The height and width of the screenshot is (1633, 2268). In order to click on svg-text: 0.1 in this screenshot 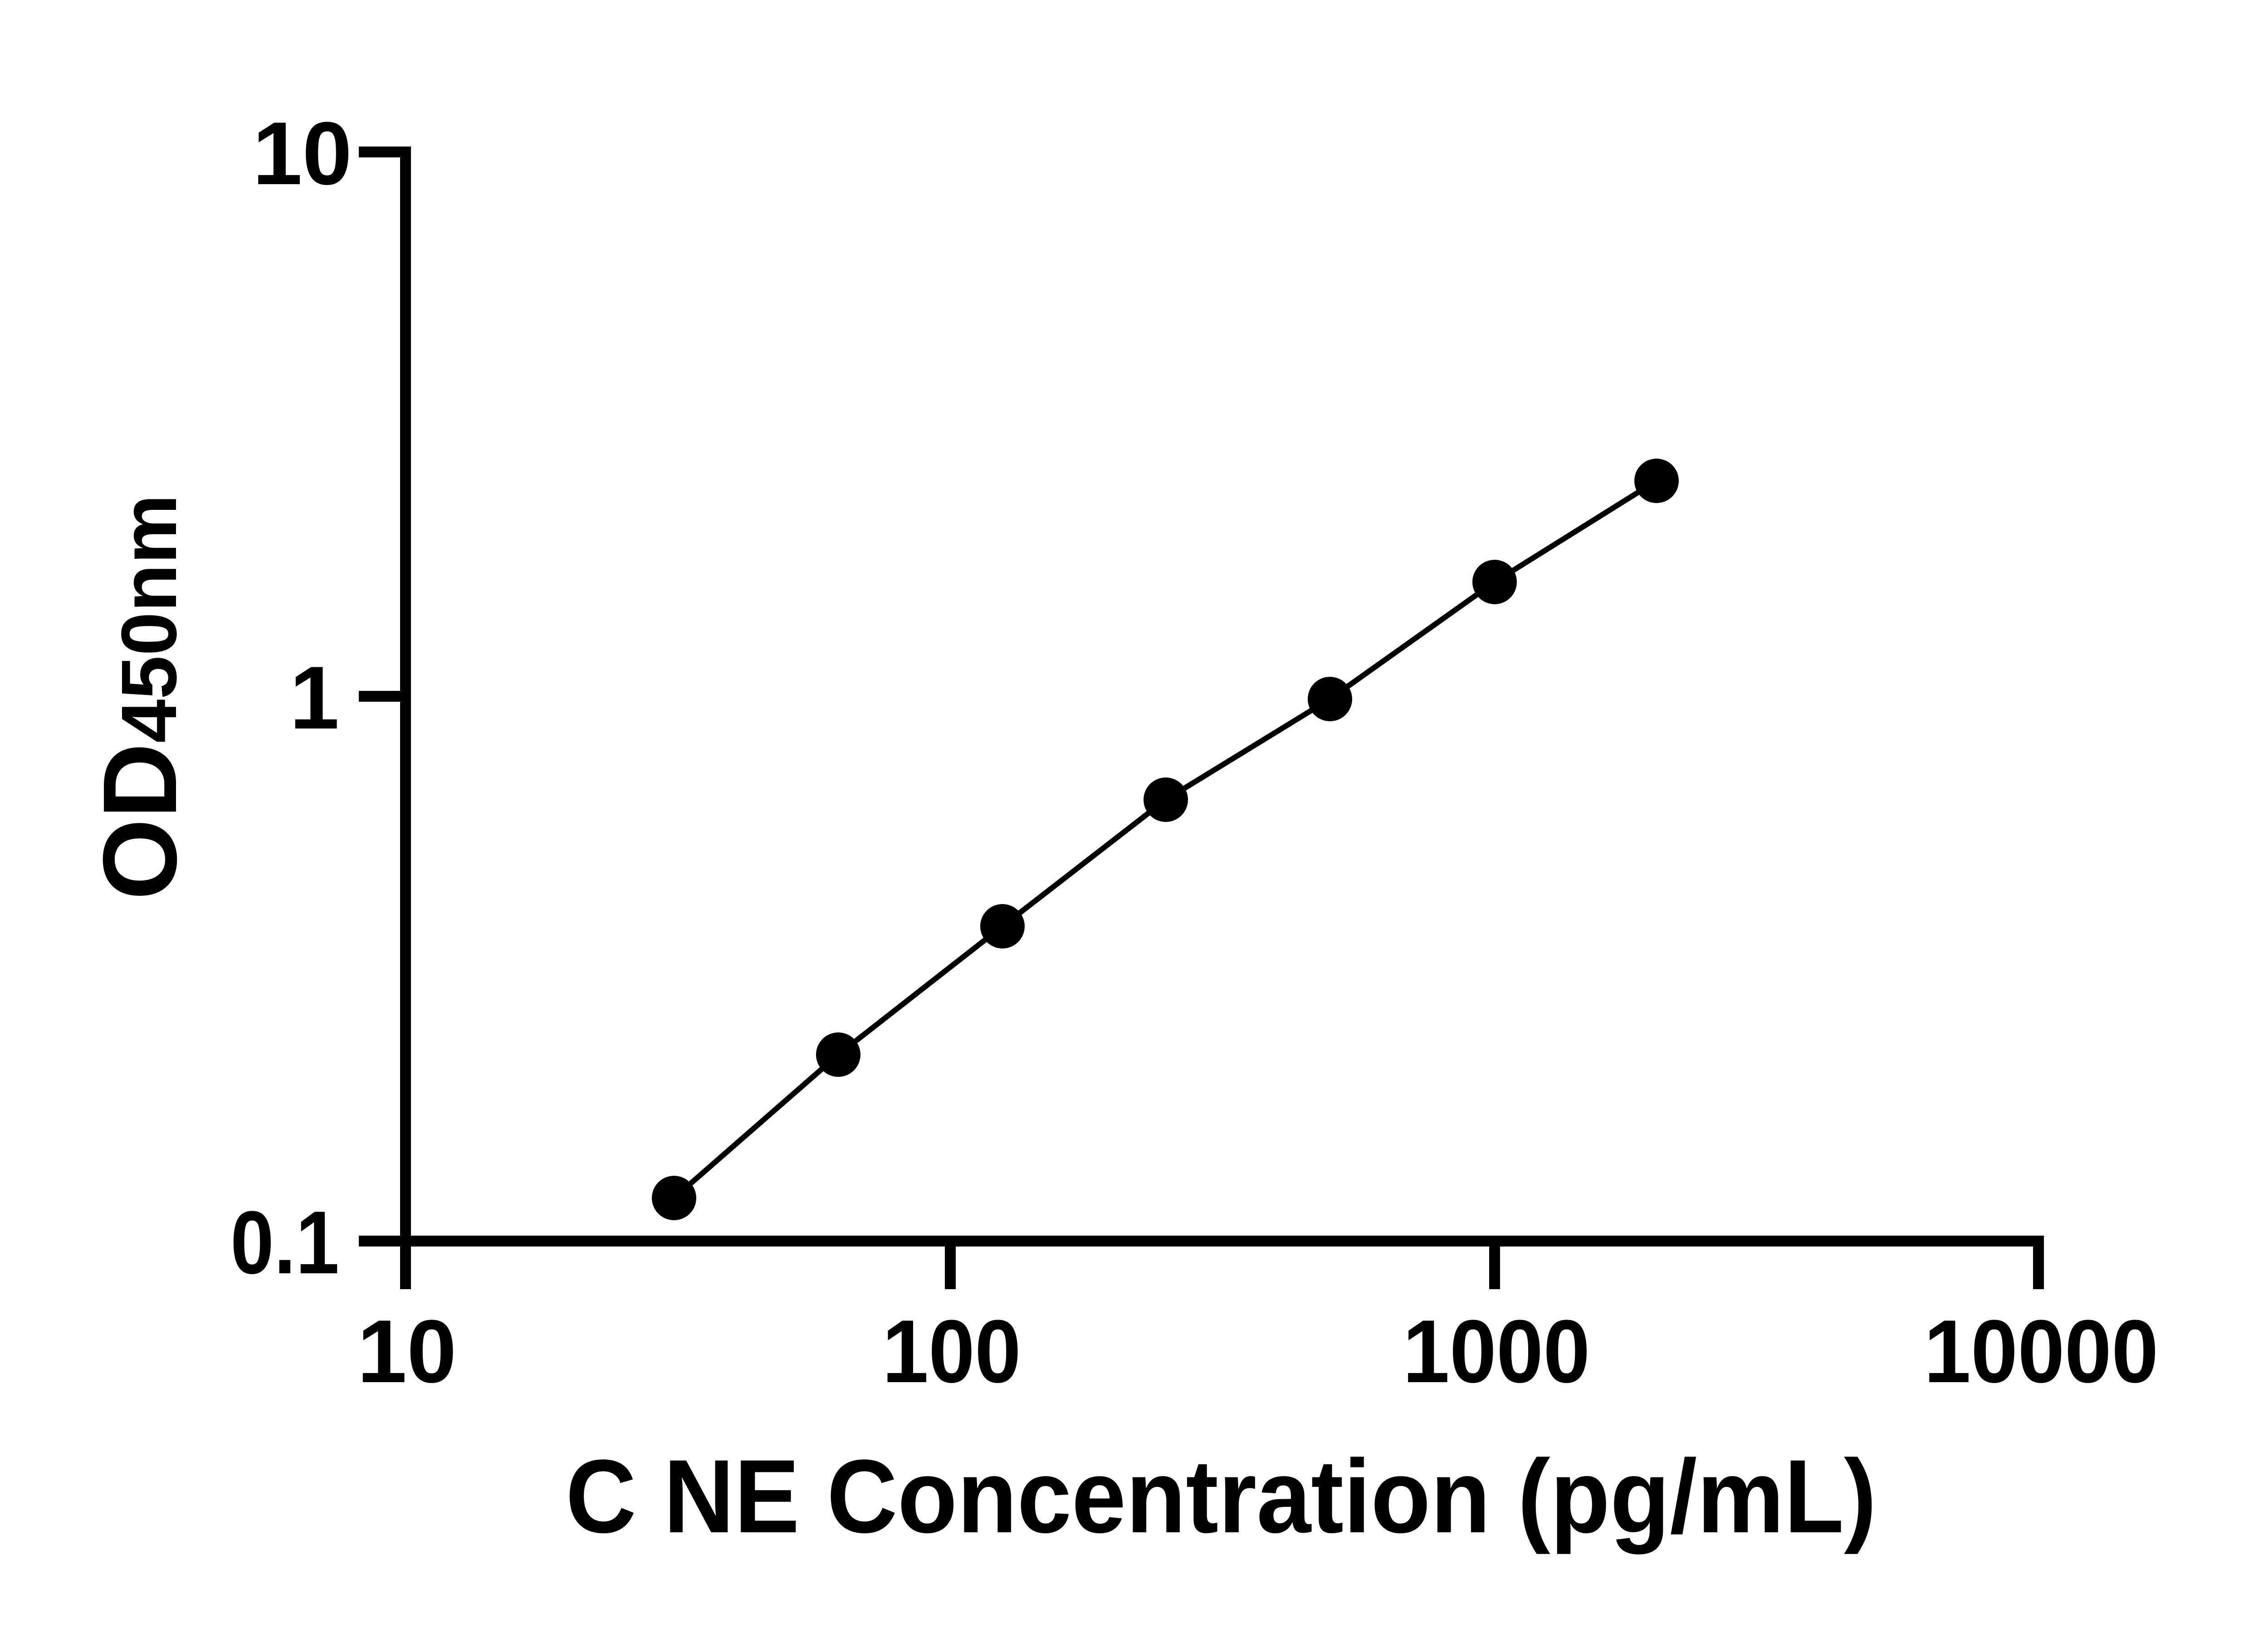, I will do `click(284, 1242)`.